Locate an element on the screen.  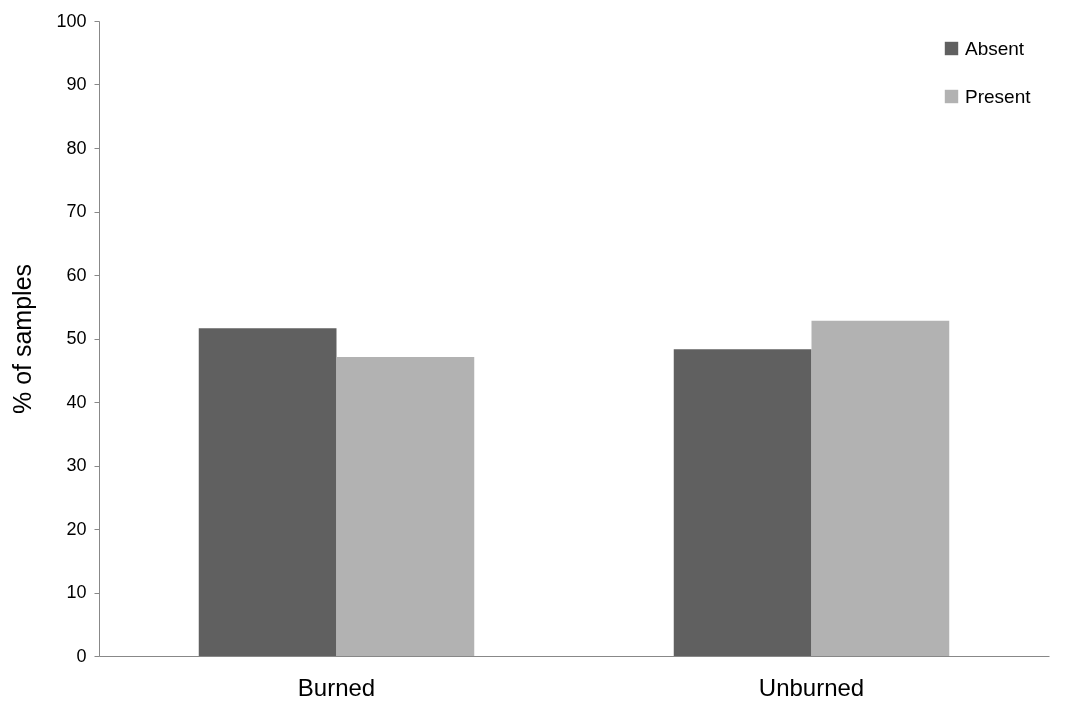
y-axis-title: % of samples is located at coordinates (22, 339).